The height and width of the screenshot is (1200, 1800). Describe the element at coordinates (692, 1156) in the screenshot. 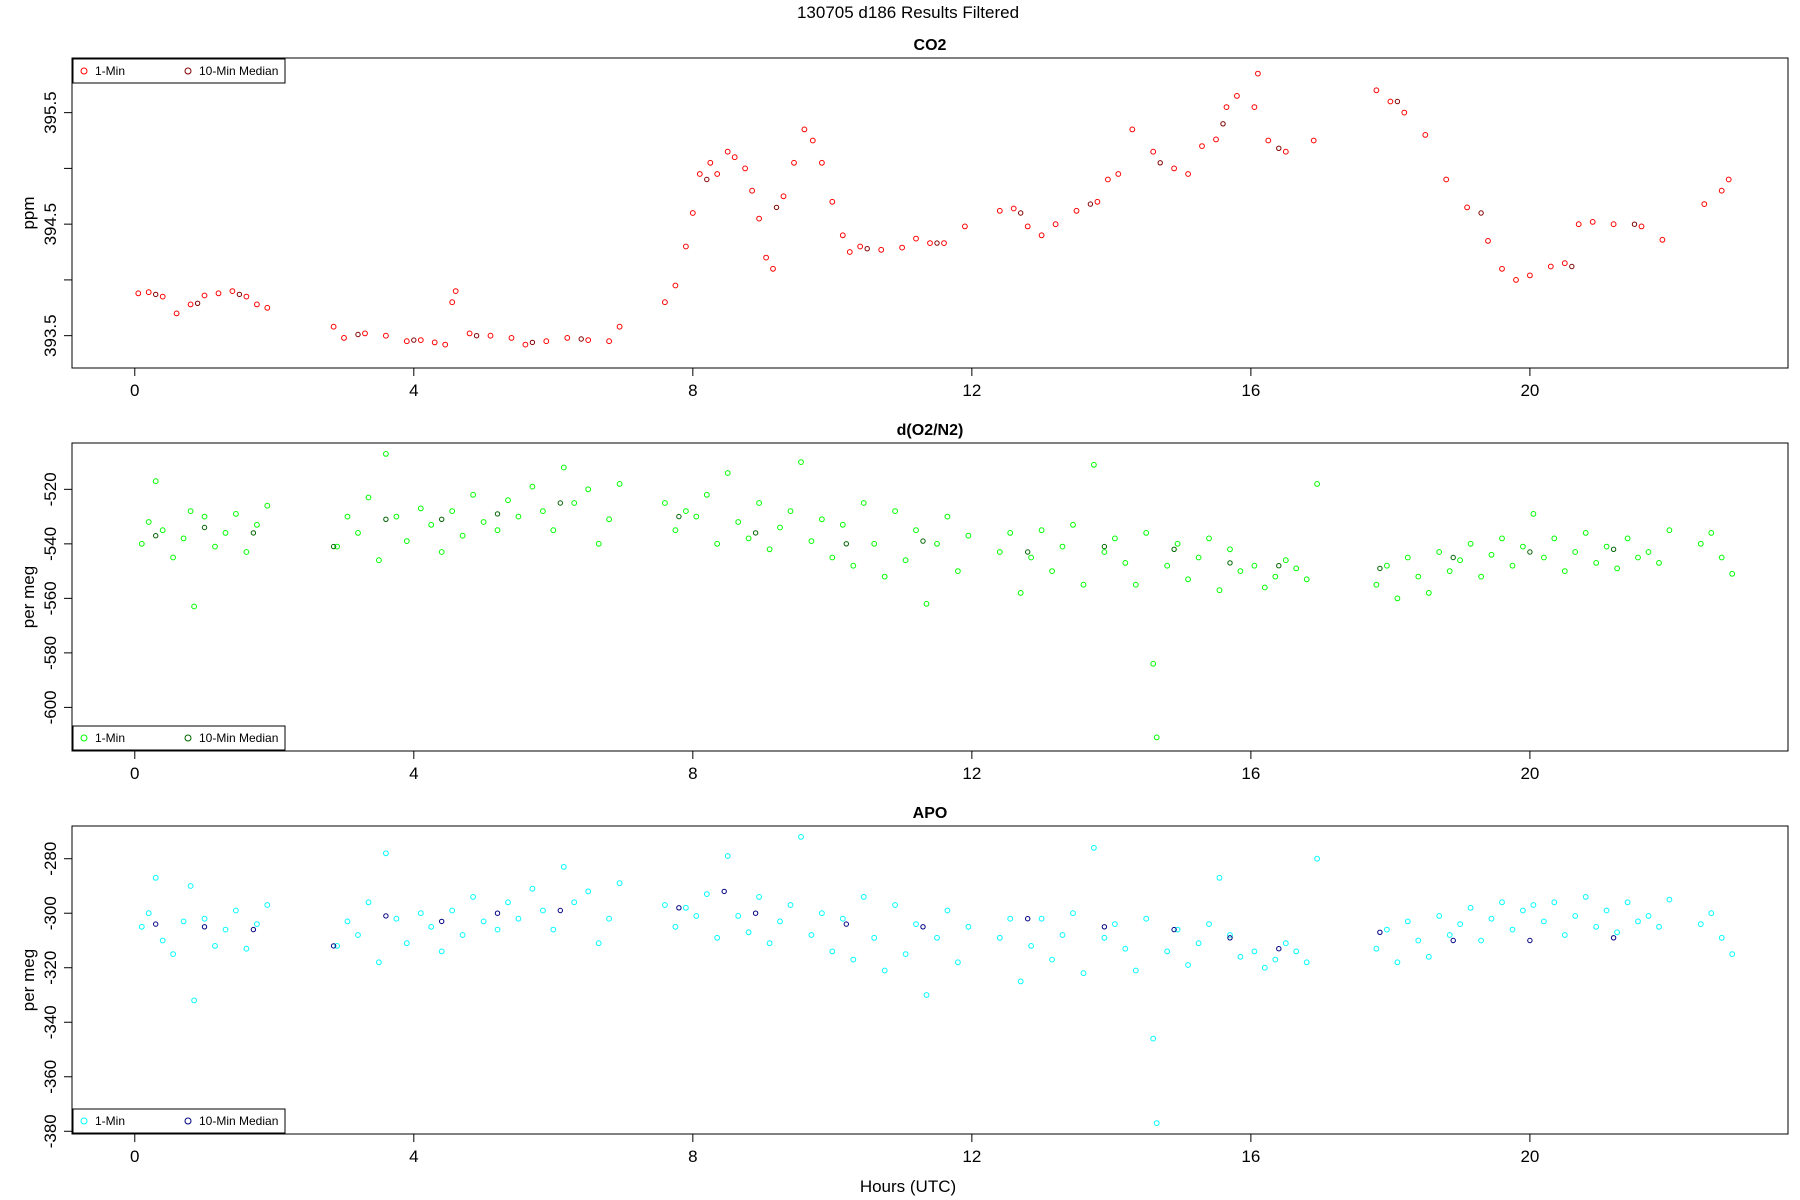

I see `x-tick-label: 8` at that location.